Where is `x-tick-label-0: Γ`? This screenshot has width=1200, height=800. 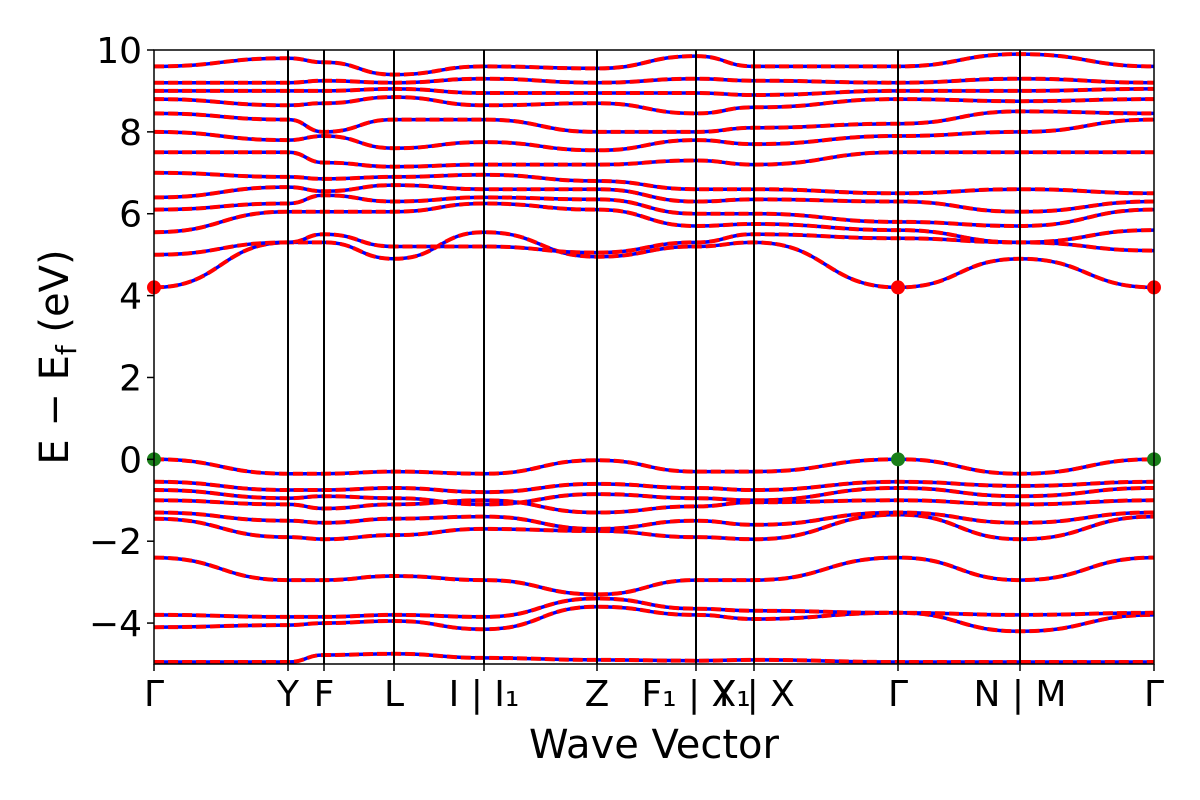 x-tick-label-0: Γ is located at coordinates (154, 694).